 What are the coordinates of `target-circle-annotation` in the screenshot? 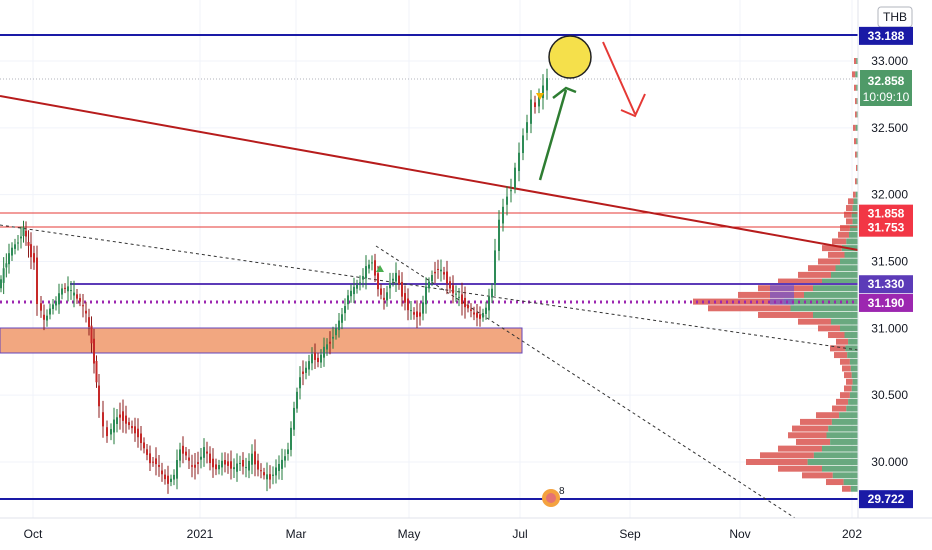 It's located at (570, 57).